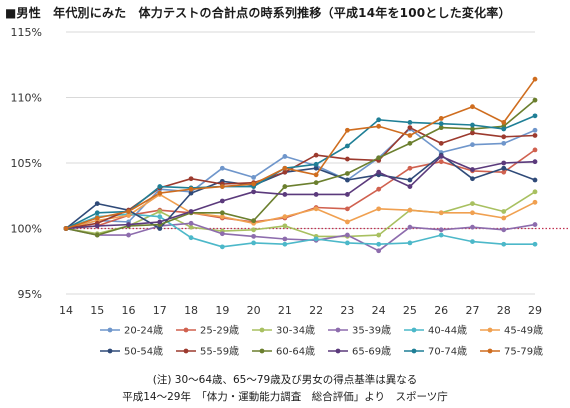 Image resolution: width=570 pixels, height=408 pixels. I want to click on x-tick-label: 14, so click(66, 310).